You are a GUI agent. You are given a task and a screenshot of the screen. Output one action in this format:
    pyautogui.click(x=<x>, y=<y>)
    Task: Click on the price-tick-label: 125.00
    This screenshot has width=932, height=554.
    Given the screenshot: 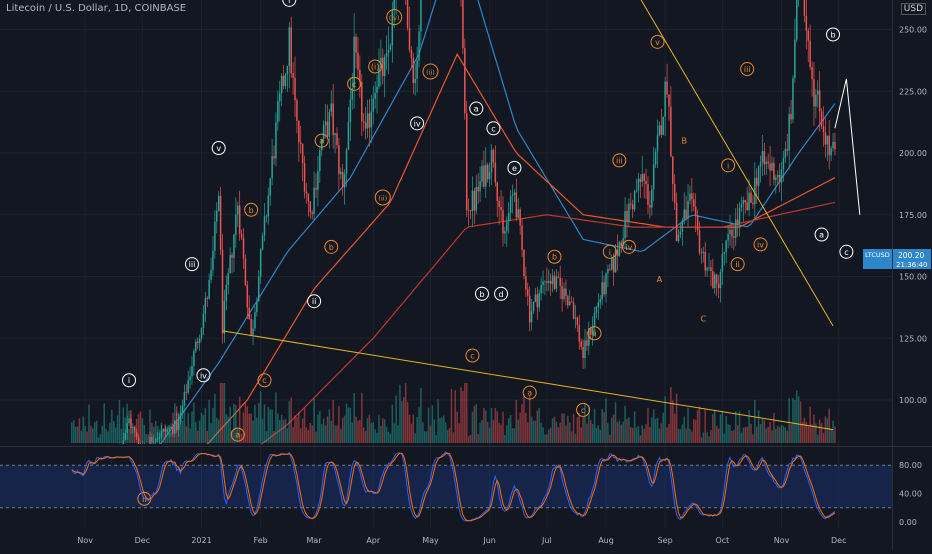 What is the action you would take?
    pyautogui.click(x=913, y=338)
    